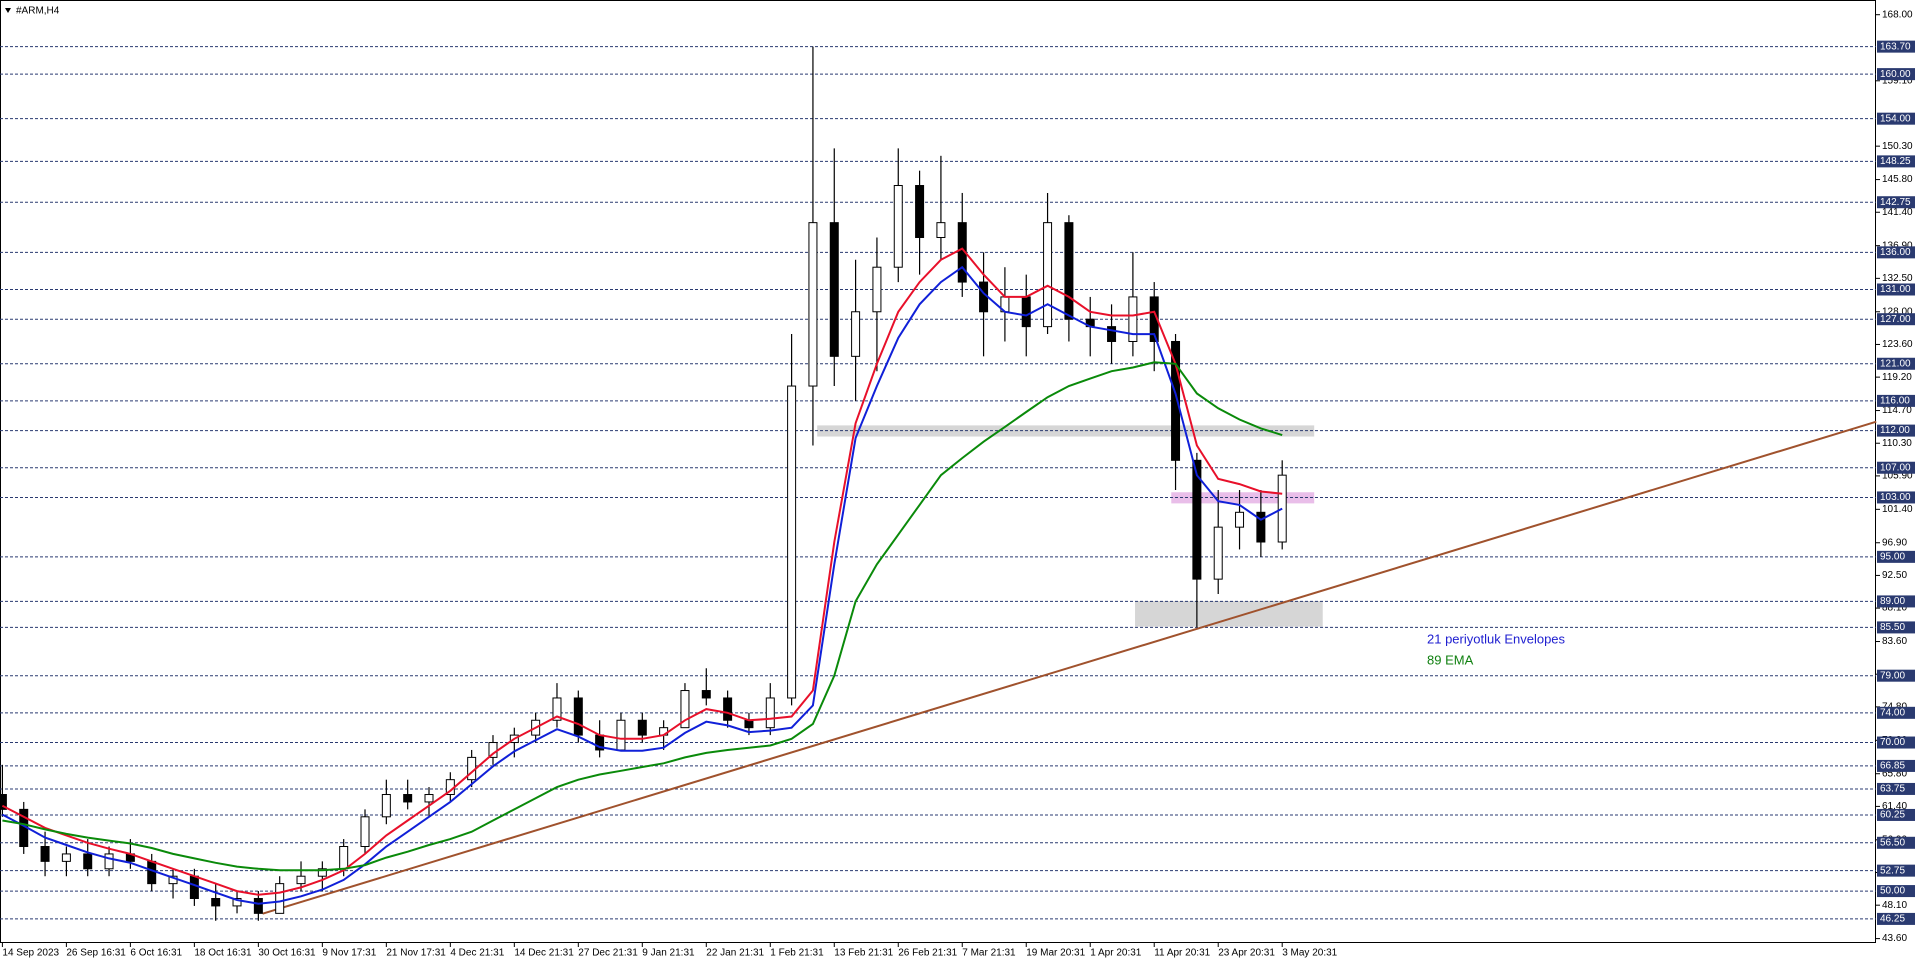 The height and width of the screenshot is (963, 1916). Describe the element at coordinates (1897, 311) in the screenshot. I see `y-tick-label: 128.00` at that location.